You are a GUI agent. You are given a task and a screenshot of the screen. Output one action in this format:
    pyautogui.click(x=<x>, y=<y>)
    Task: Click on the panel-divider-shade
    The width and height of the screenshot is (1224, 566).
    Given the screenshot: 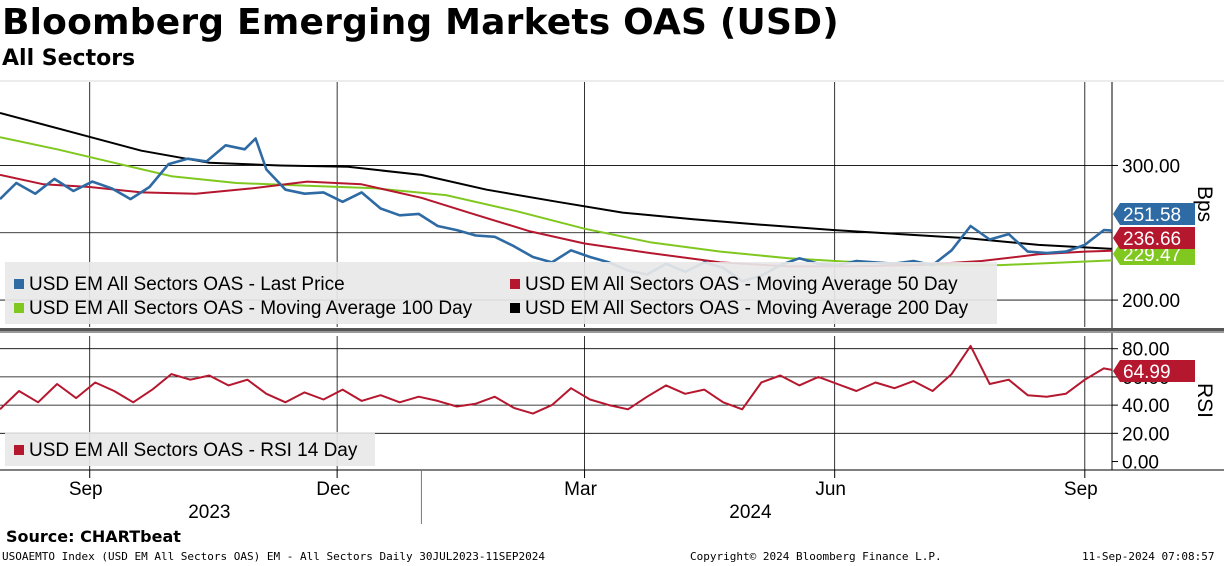 What is the action you would take?
    pyautogui.click(x=612, y=332)
    